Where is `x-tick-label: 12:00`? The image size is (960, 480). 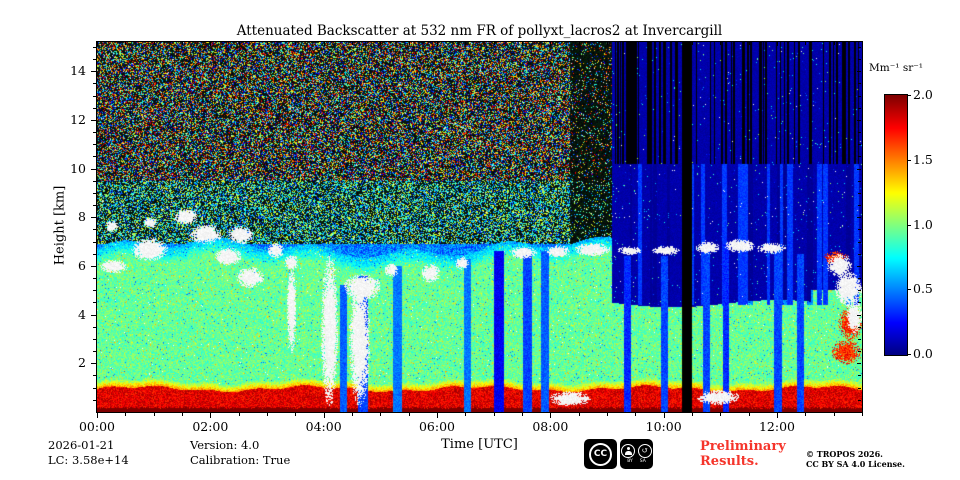
x-tick-label: 12:00 is located at coordinates (777, 426).